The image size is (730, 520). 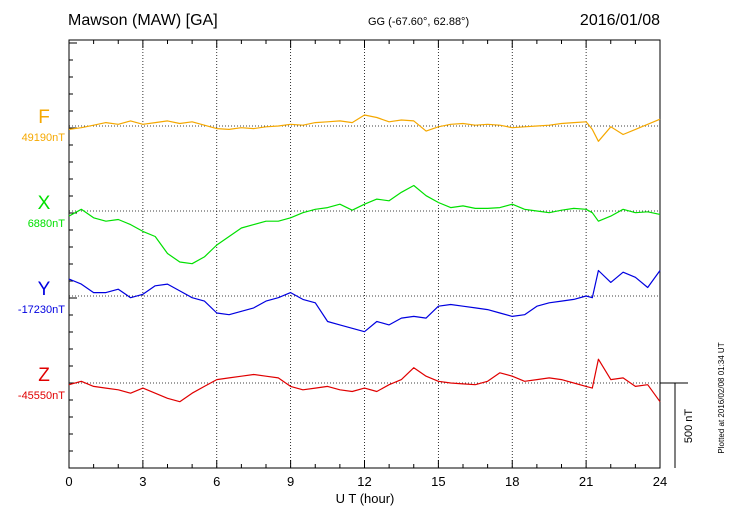 What do you see at coordinates (47, 224) in the screenshot?
I see `baseline-value-X: 6880nT` at bounding box center [47, 224].